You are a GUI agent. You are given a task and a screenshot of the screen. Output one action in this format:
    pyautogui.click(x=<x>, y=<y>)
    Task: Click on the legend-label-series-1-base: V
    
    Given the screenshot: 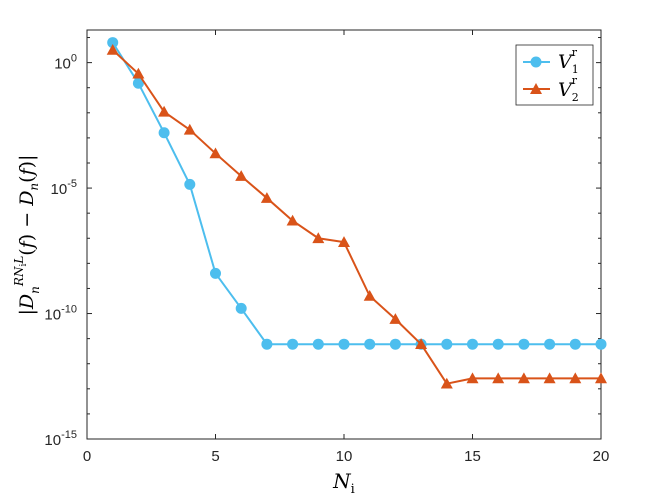 What is the action you would take?
    pyautogui.click(x=566, y=62)
    